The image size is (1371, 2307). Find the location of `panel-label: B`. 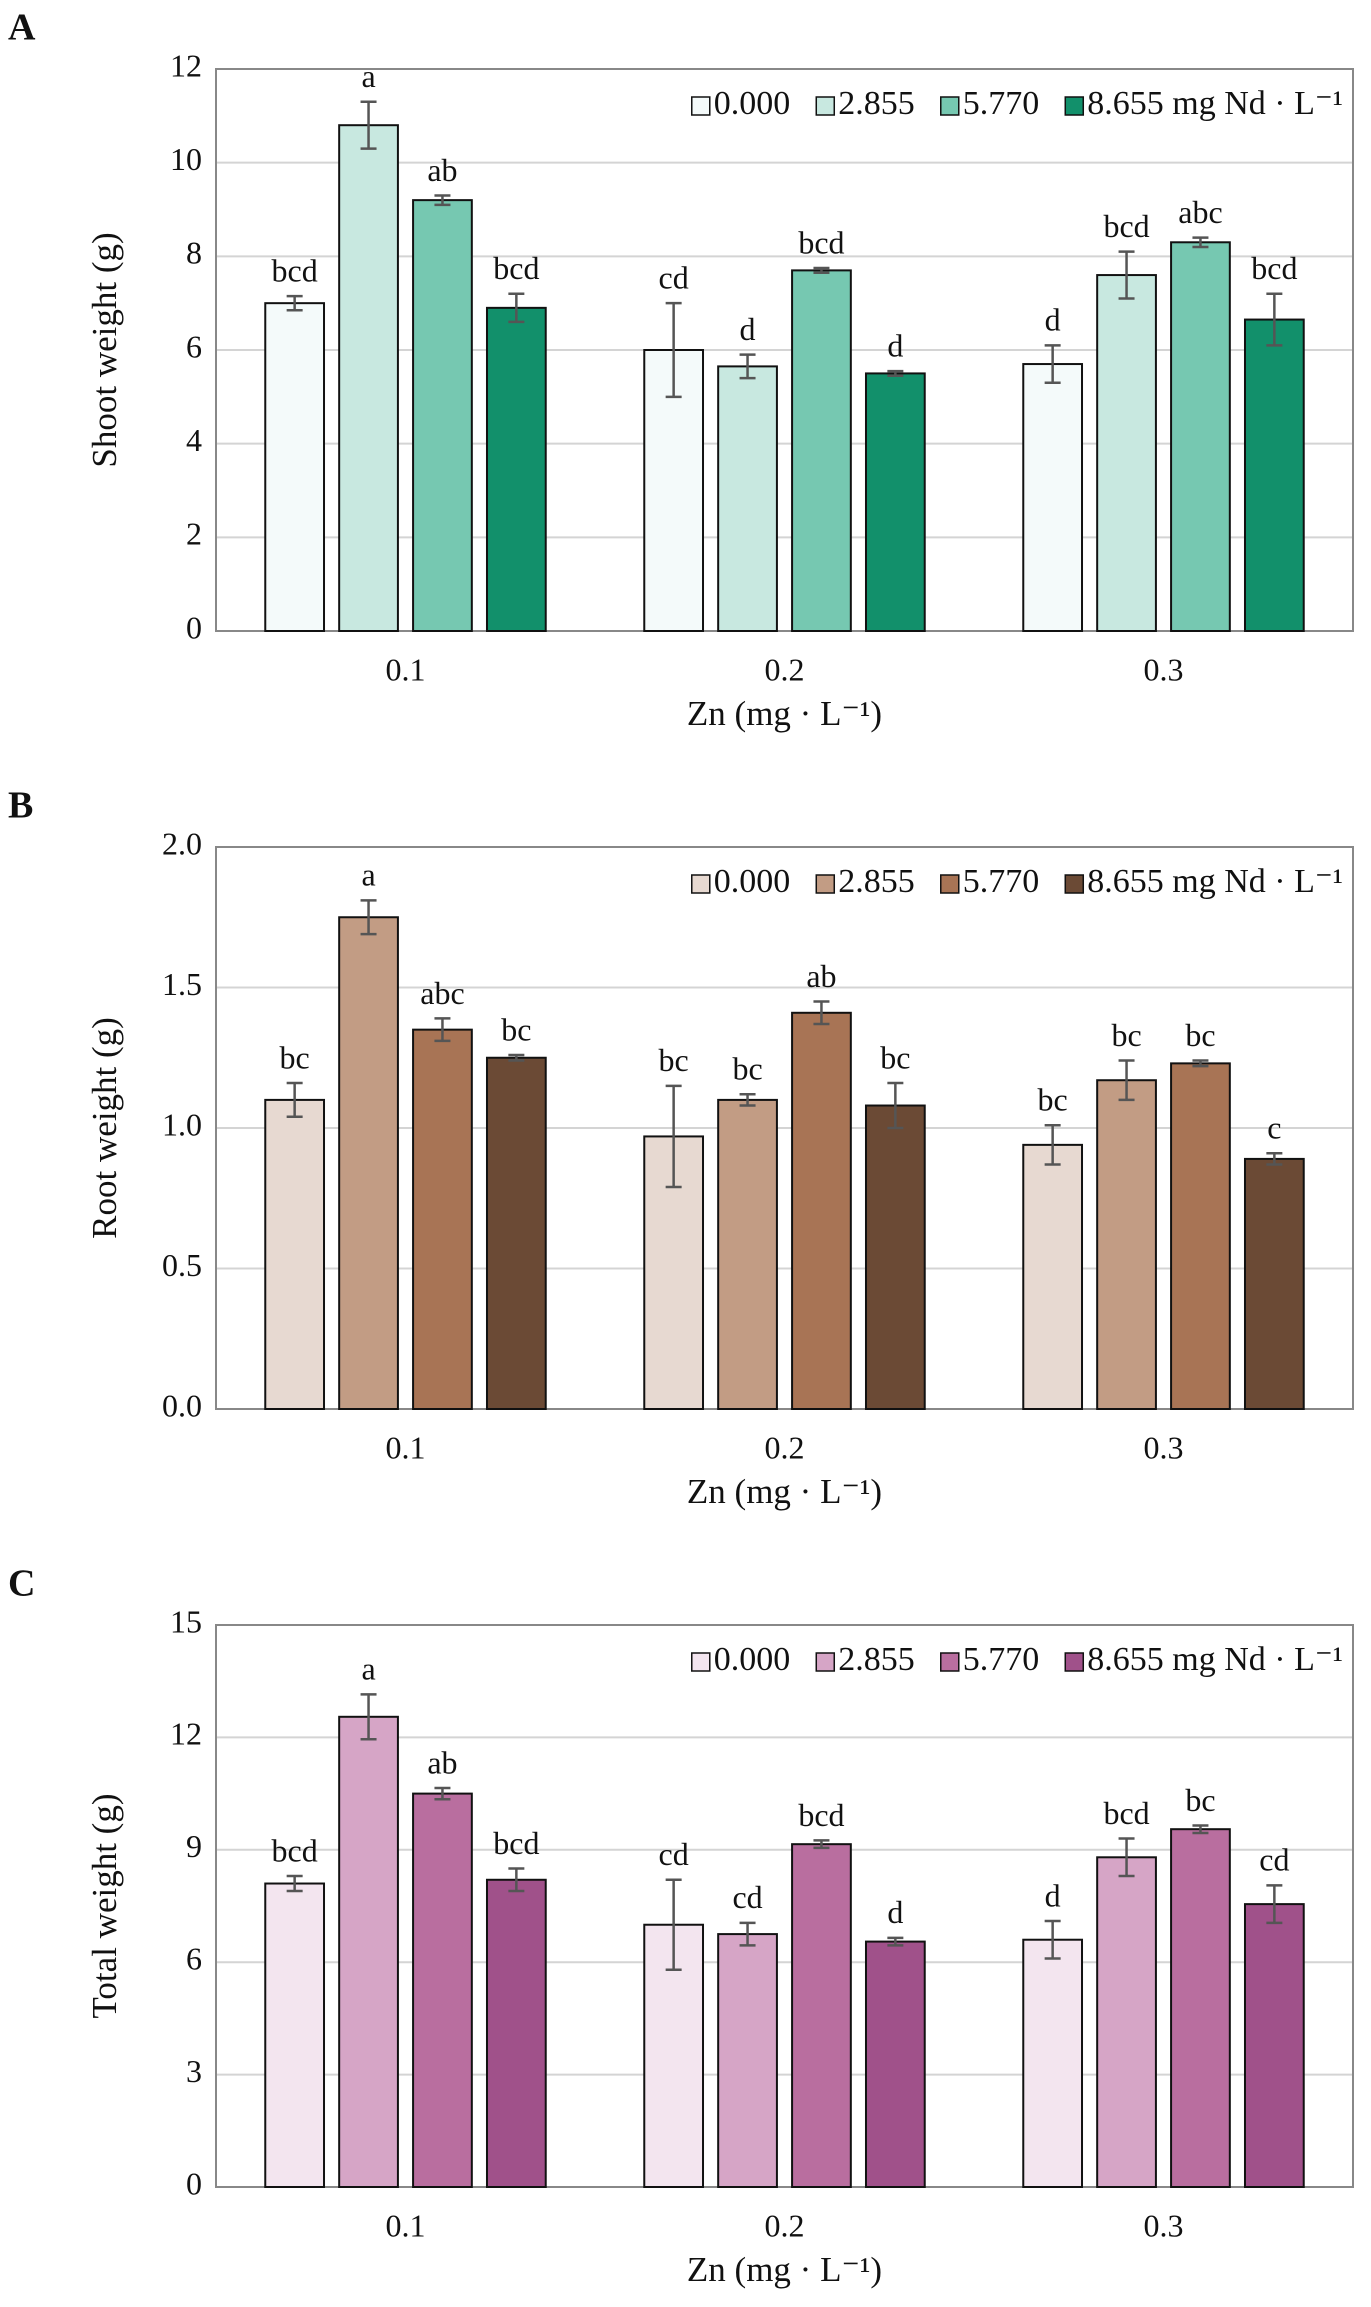

panel-label: B is located at coordinates (20, 806).